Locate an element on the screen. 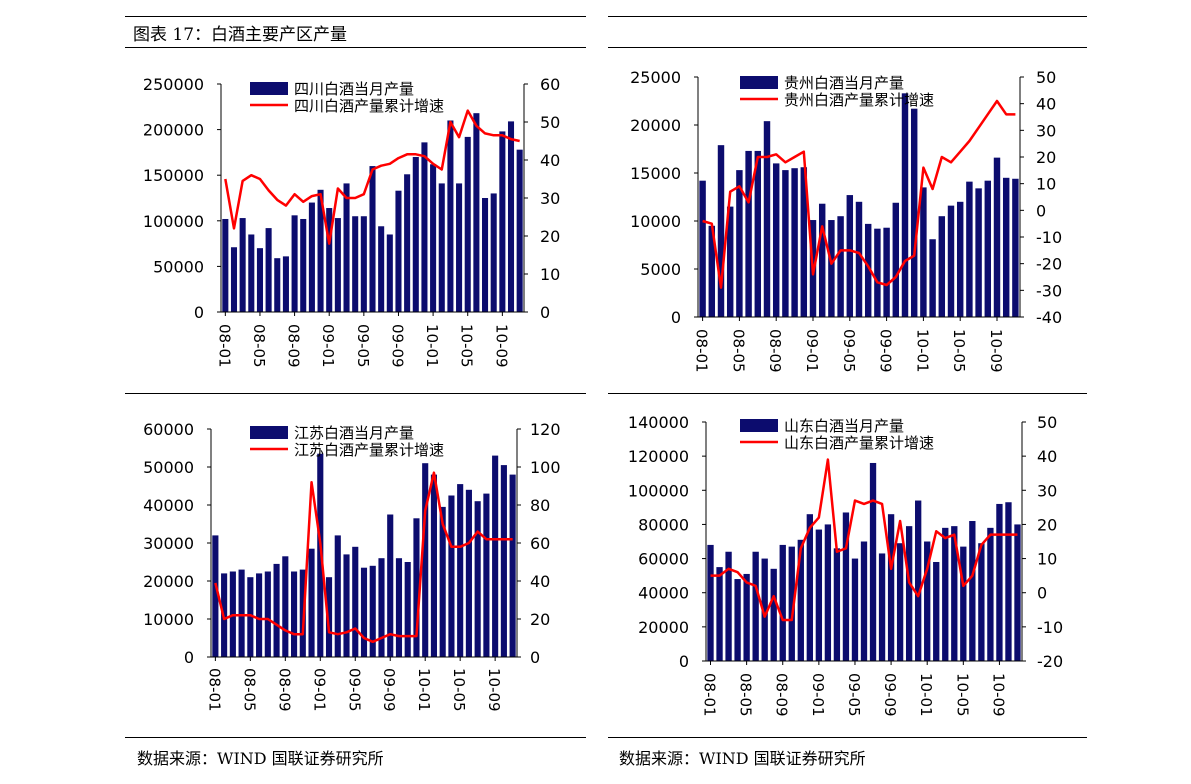  chart3-right-tick-label: 40 is located at coordinates (540, 581).